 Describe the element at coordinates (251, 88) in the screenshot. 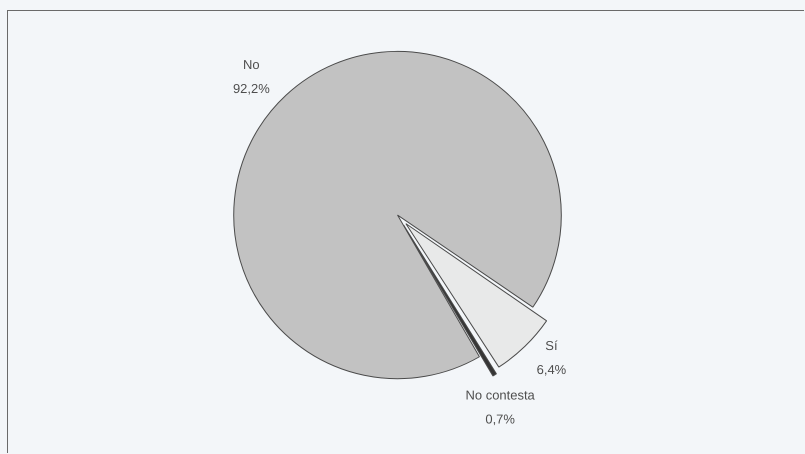

I see `data-label: 92,2%` at that location.